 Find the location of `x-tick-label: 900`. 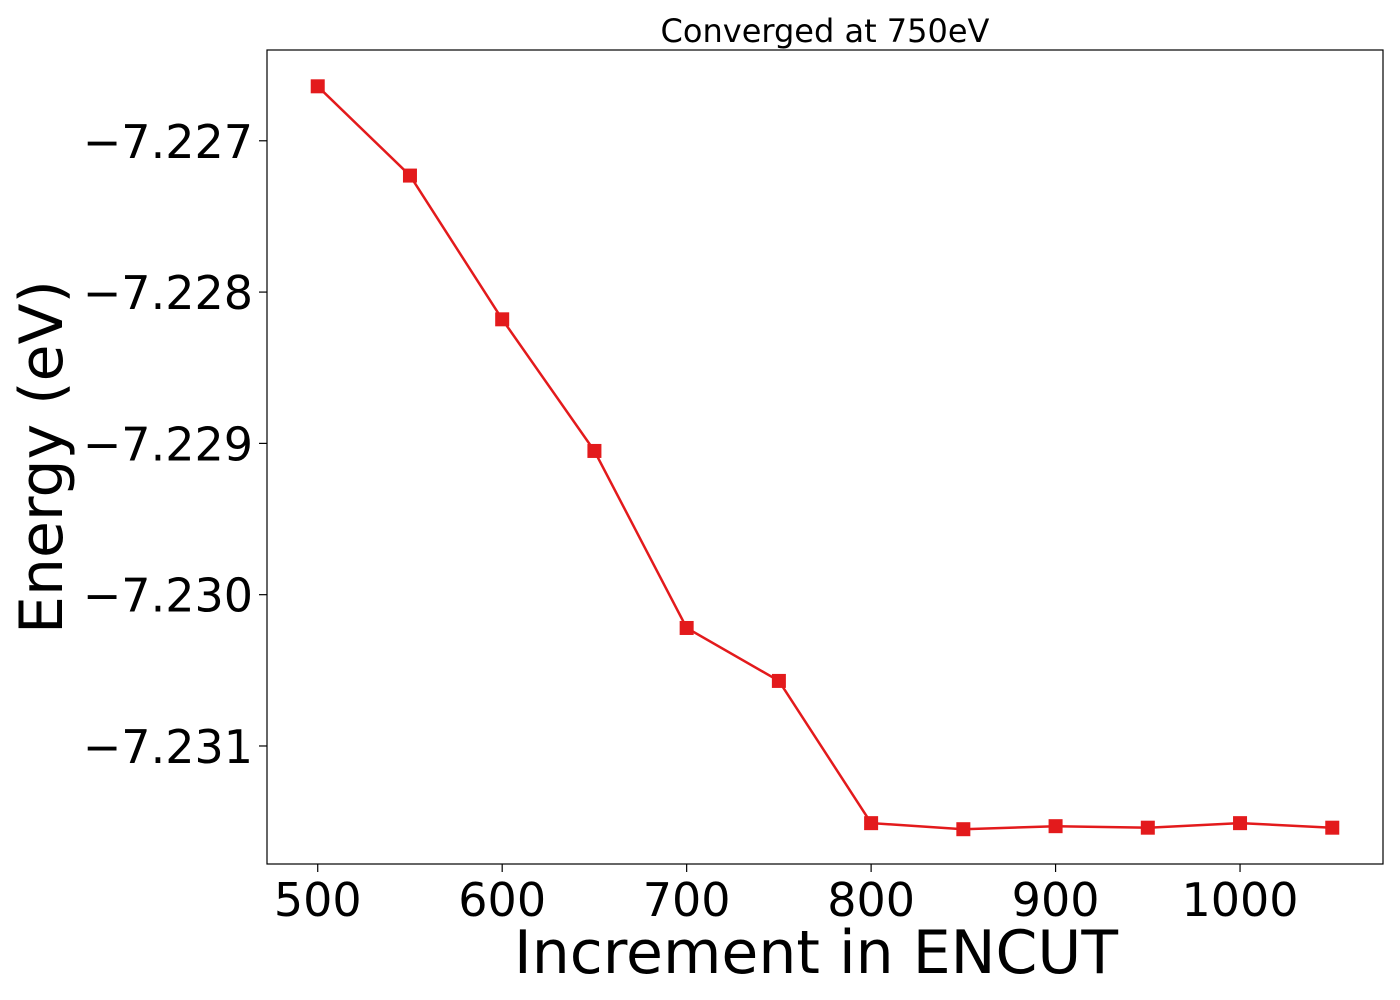

x-tick-label: 900 is located at coordinates (1056, 900).